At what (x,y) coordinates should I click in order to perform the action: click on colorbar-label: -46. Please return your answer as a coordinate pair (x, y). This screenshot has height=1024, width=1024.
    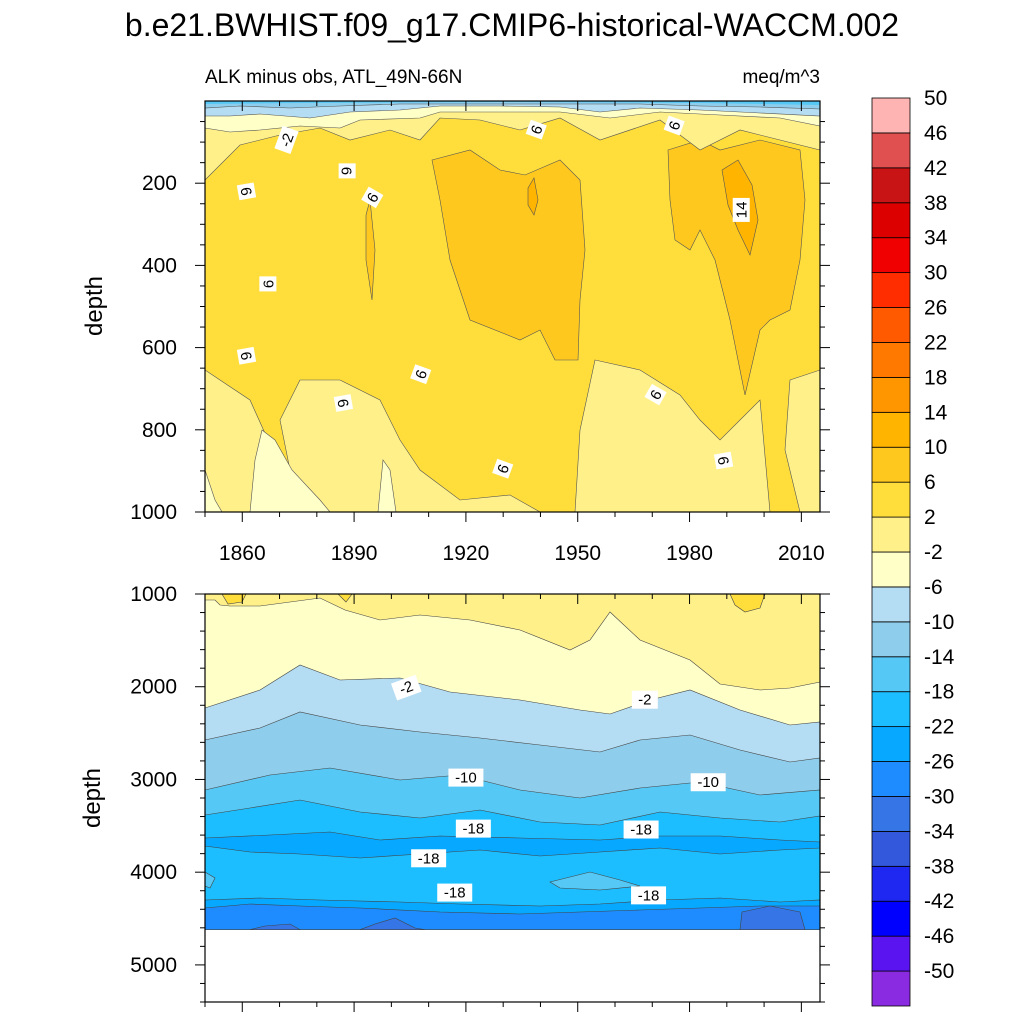
    Looking at the image, I should click on (939, 936).